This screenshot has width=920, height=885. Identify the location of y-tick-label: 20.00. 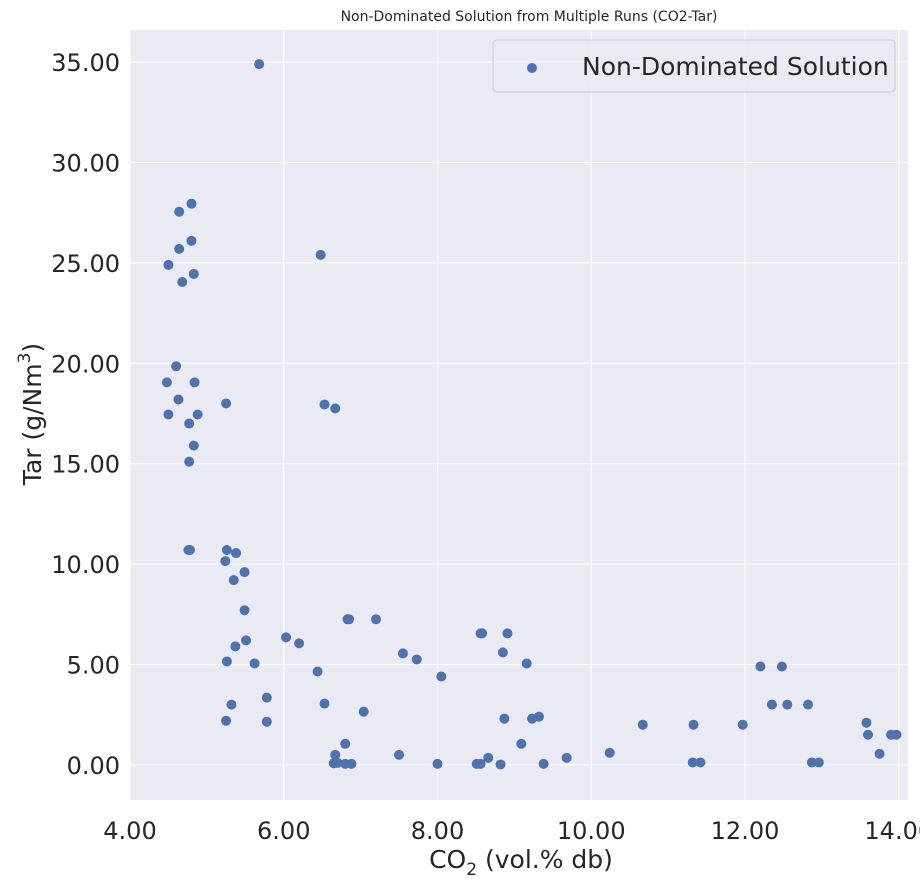
(85, 364).